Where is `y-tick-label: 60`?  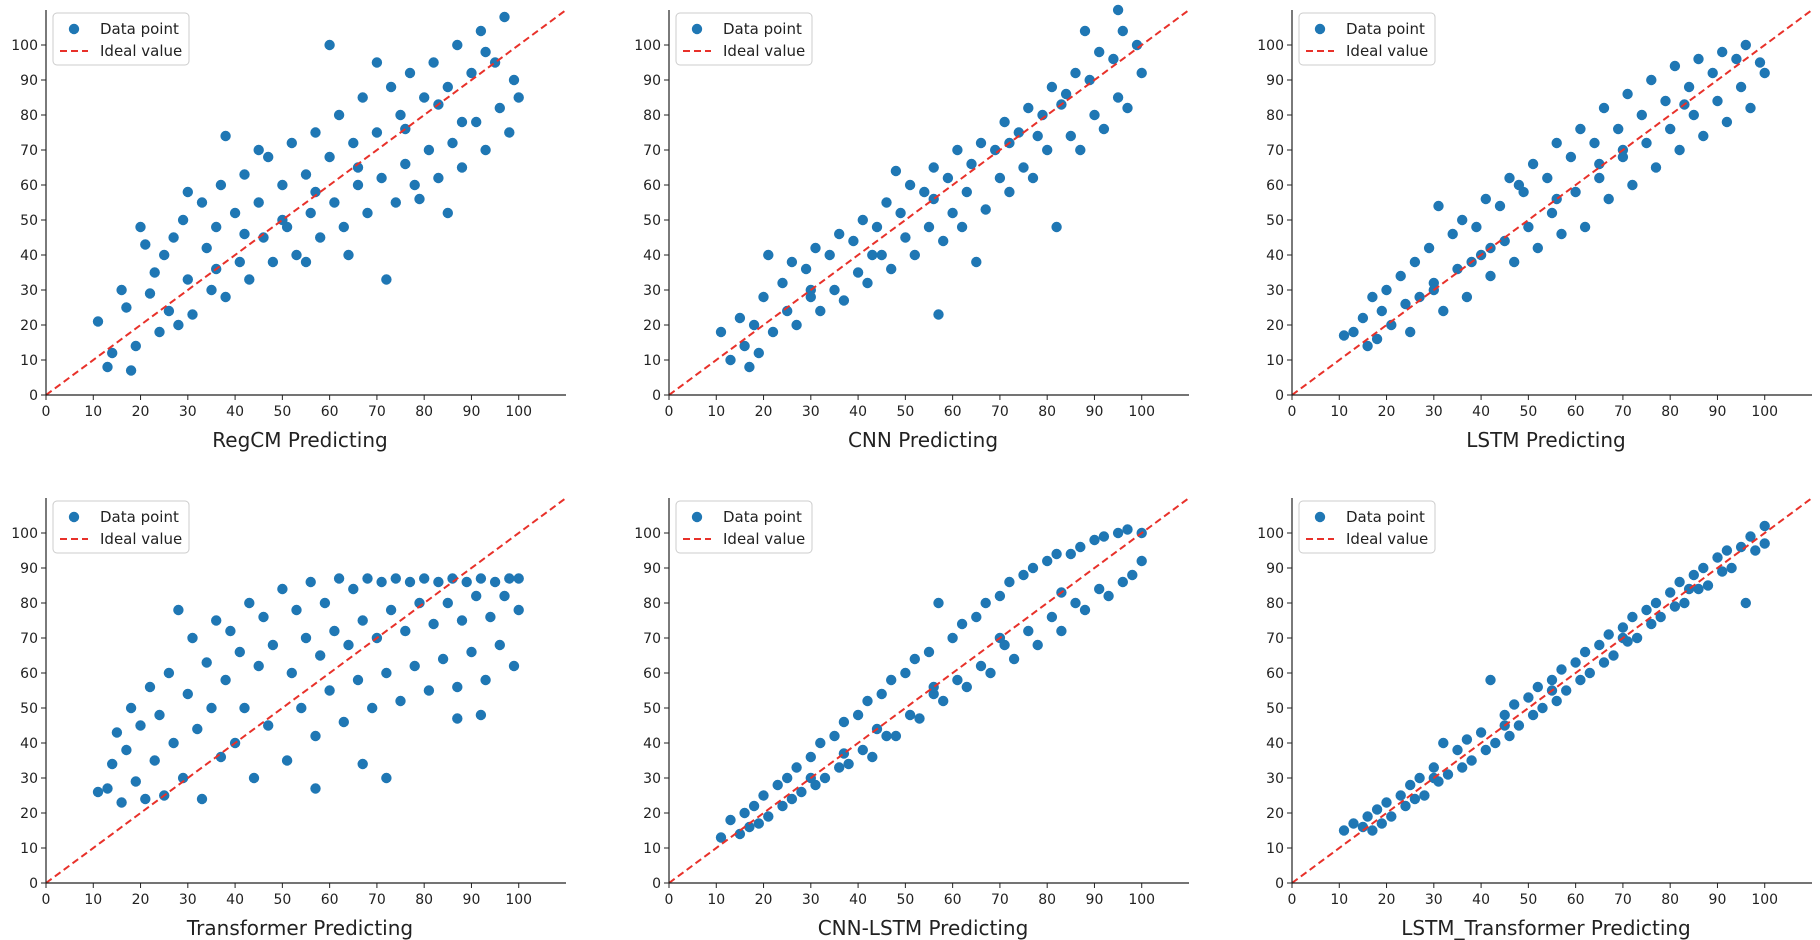 y-tick-label: 60 is located at coordinates (29, 674).